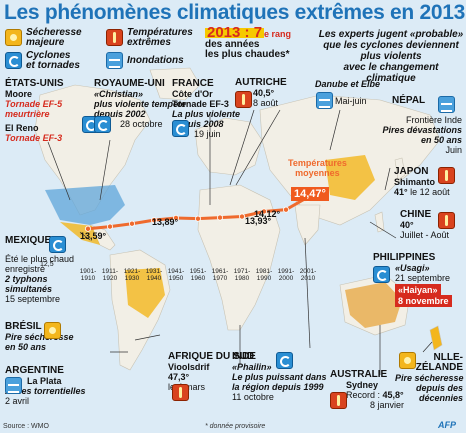 The width and height of the screenshot is (466, 433). I want to click on footnote: * donnée provisoire, so click(235, 426).